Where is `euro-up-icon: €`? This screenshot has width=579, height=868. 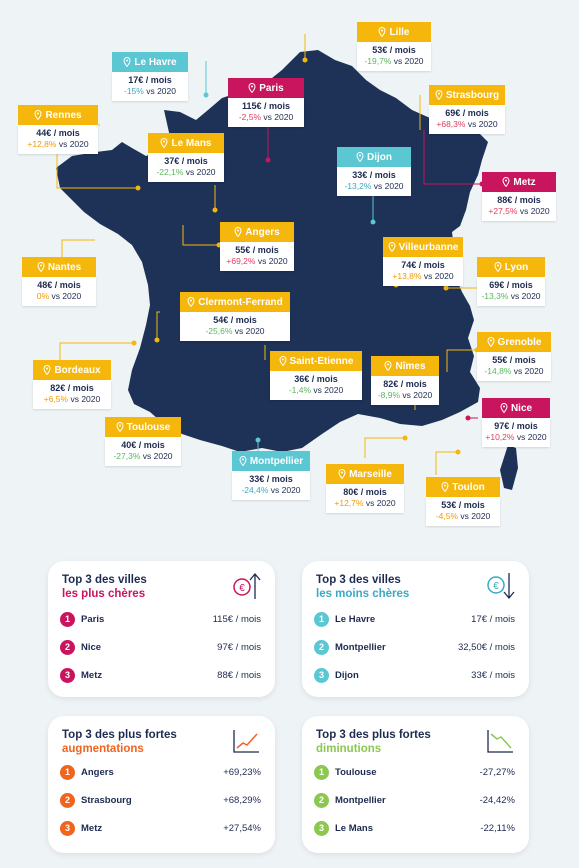
euro-up-icon: € is located at coordinates (247, 585).